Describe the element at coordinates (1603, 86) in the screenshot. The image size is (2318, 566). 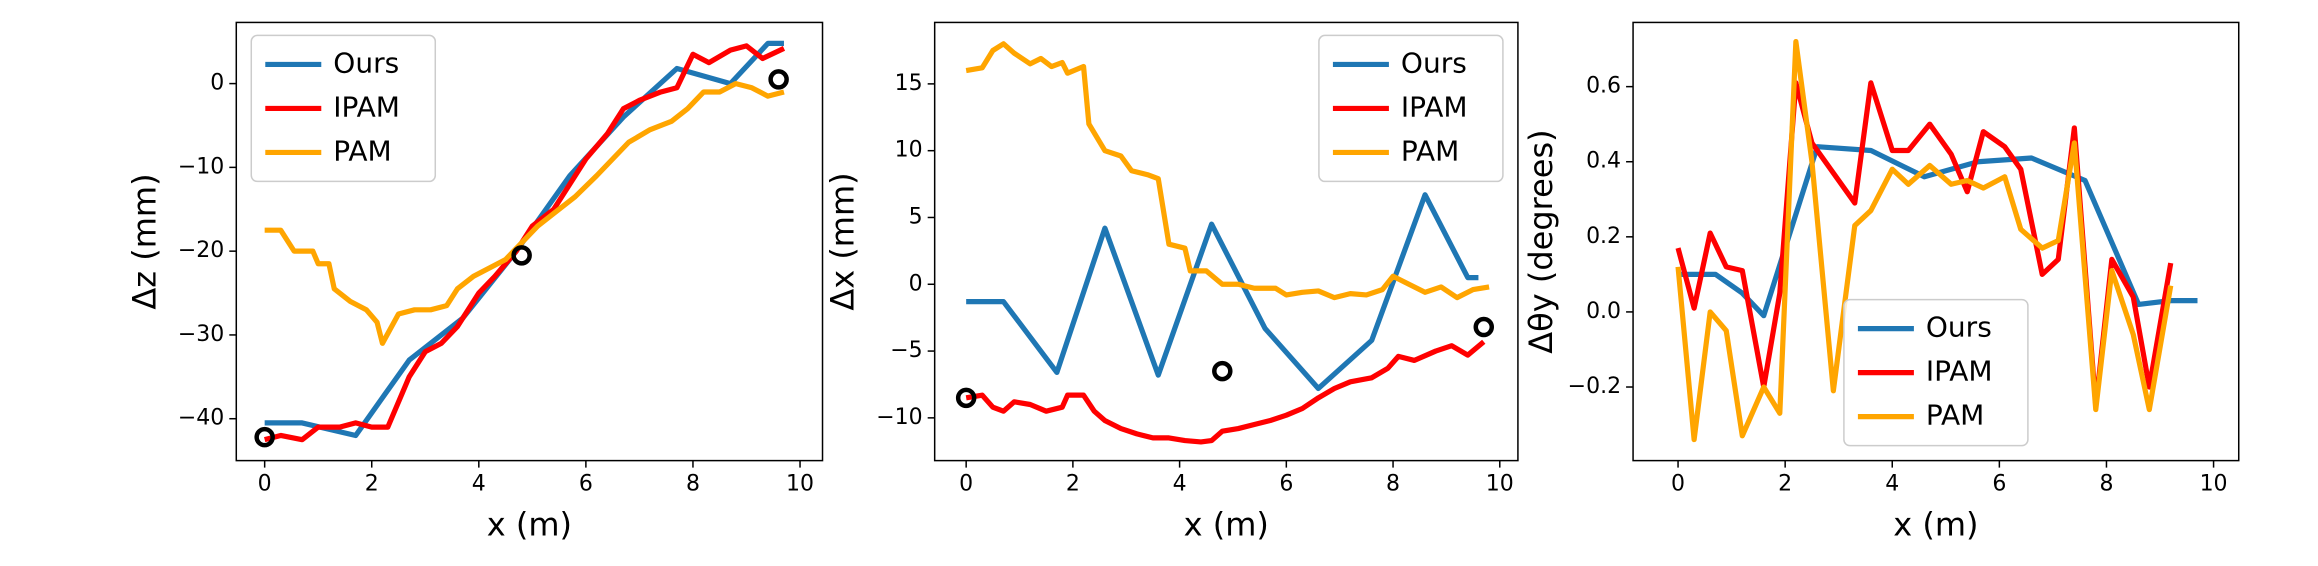
I see `y-tick-label: 0.6` at that location.